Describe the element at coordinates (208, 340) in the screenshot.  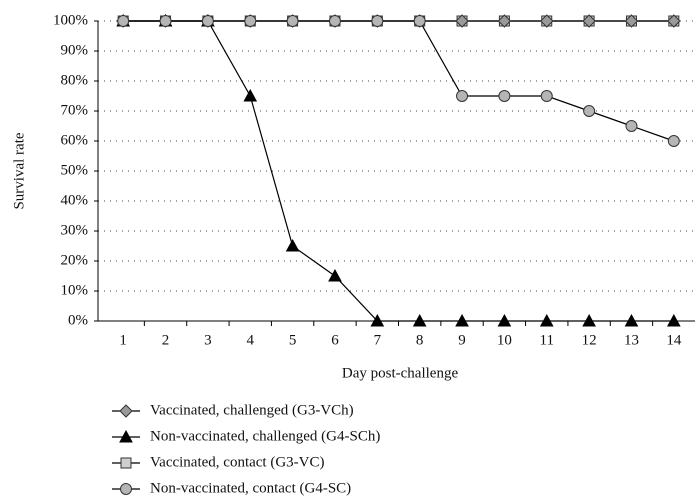
I see `x-tick-label: 3` at that location.